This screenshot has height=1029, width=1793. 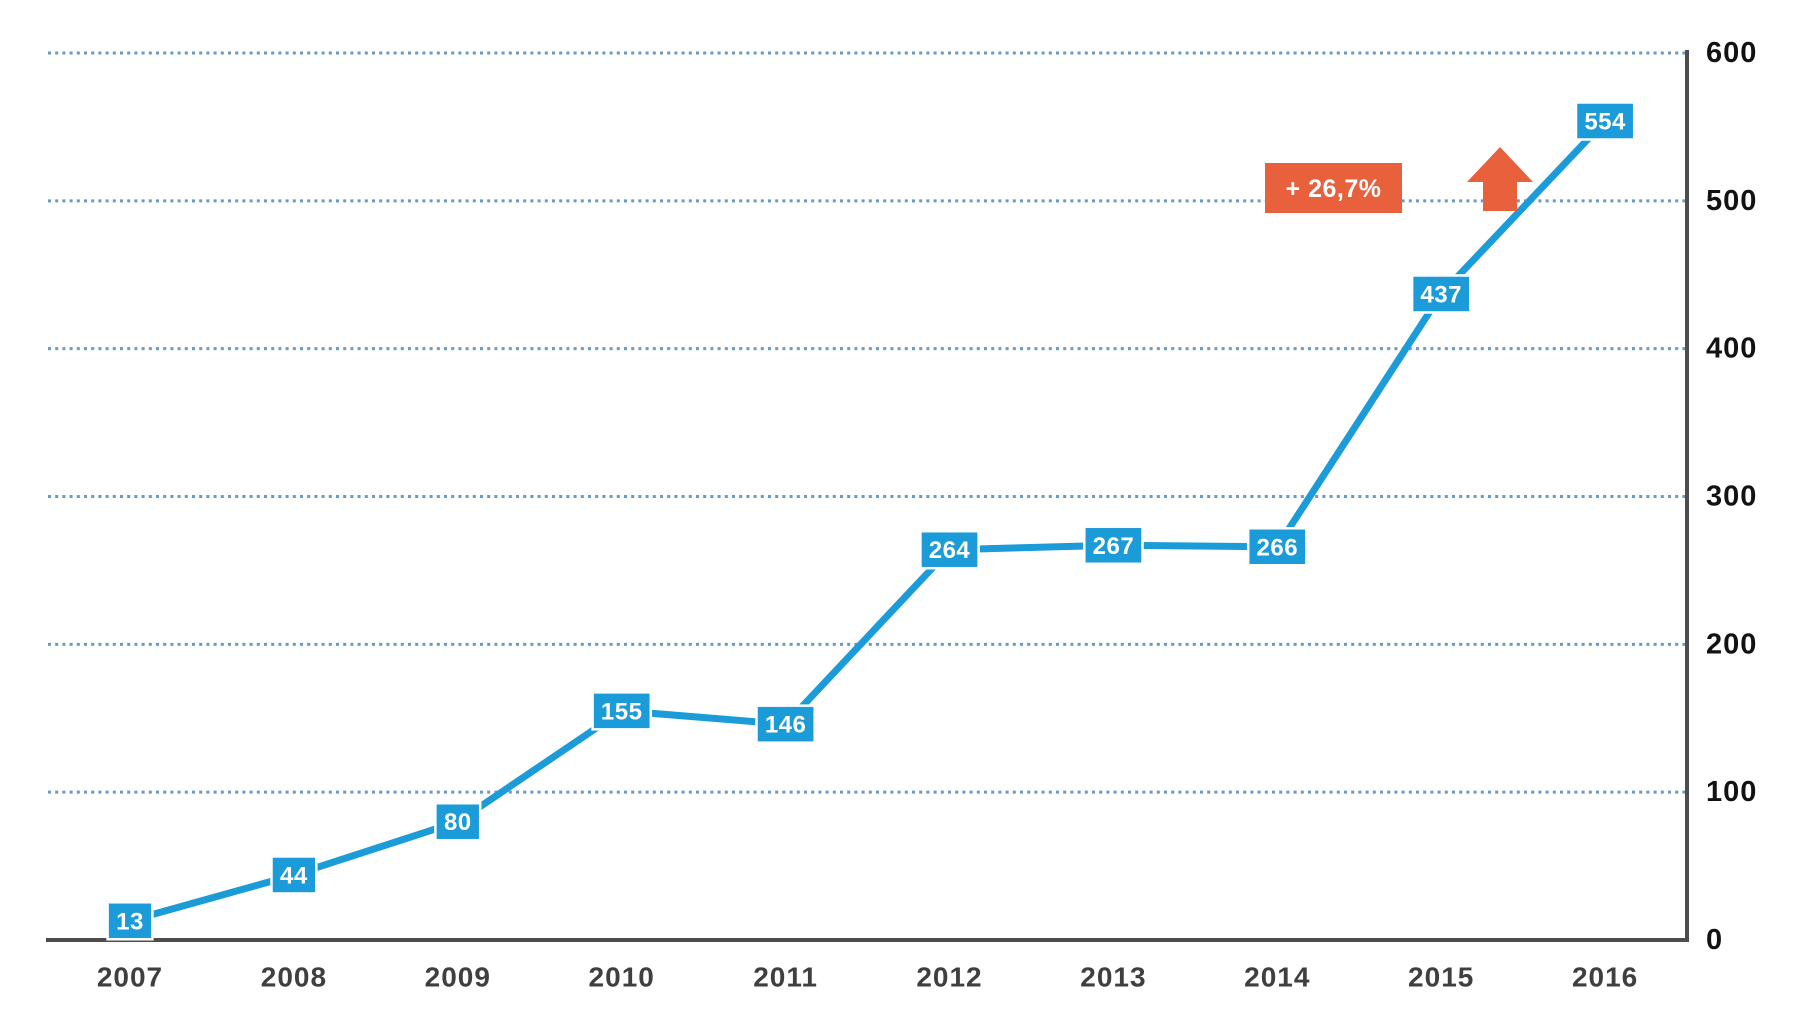 I want to click on value-label: 266, so click(x=1278, y=547).